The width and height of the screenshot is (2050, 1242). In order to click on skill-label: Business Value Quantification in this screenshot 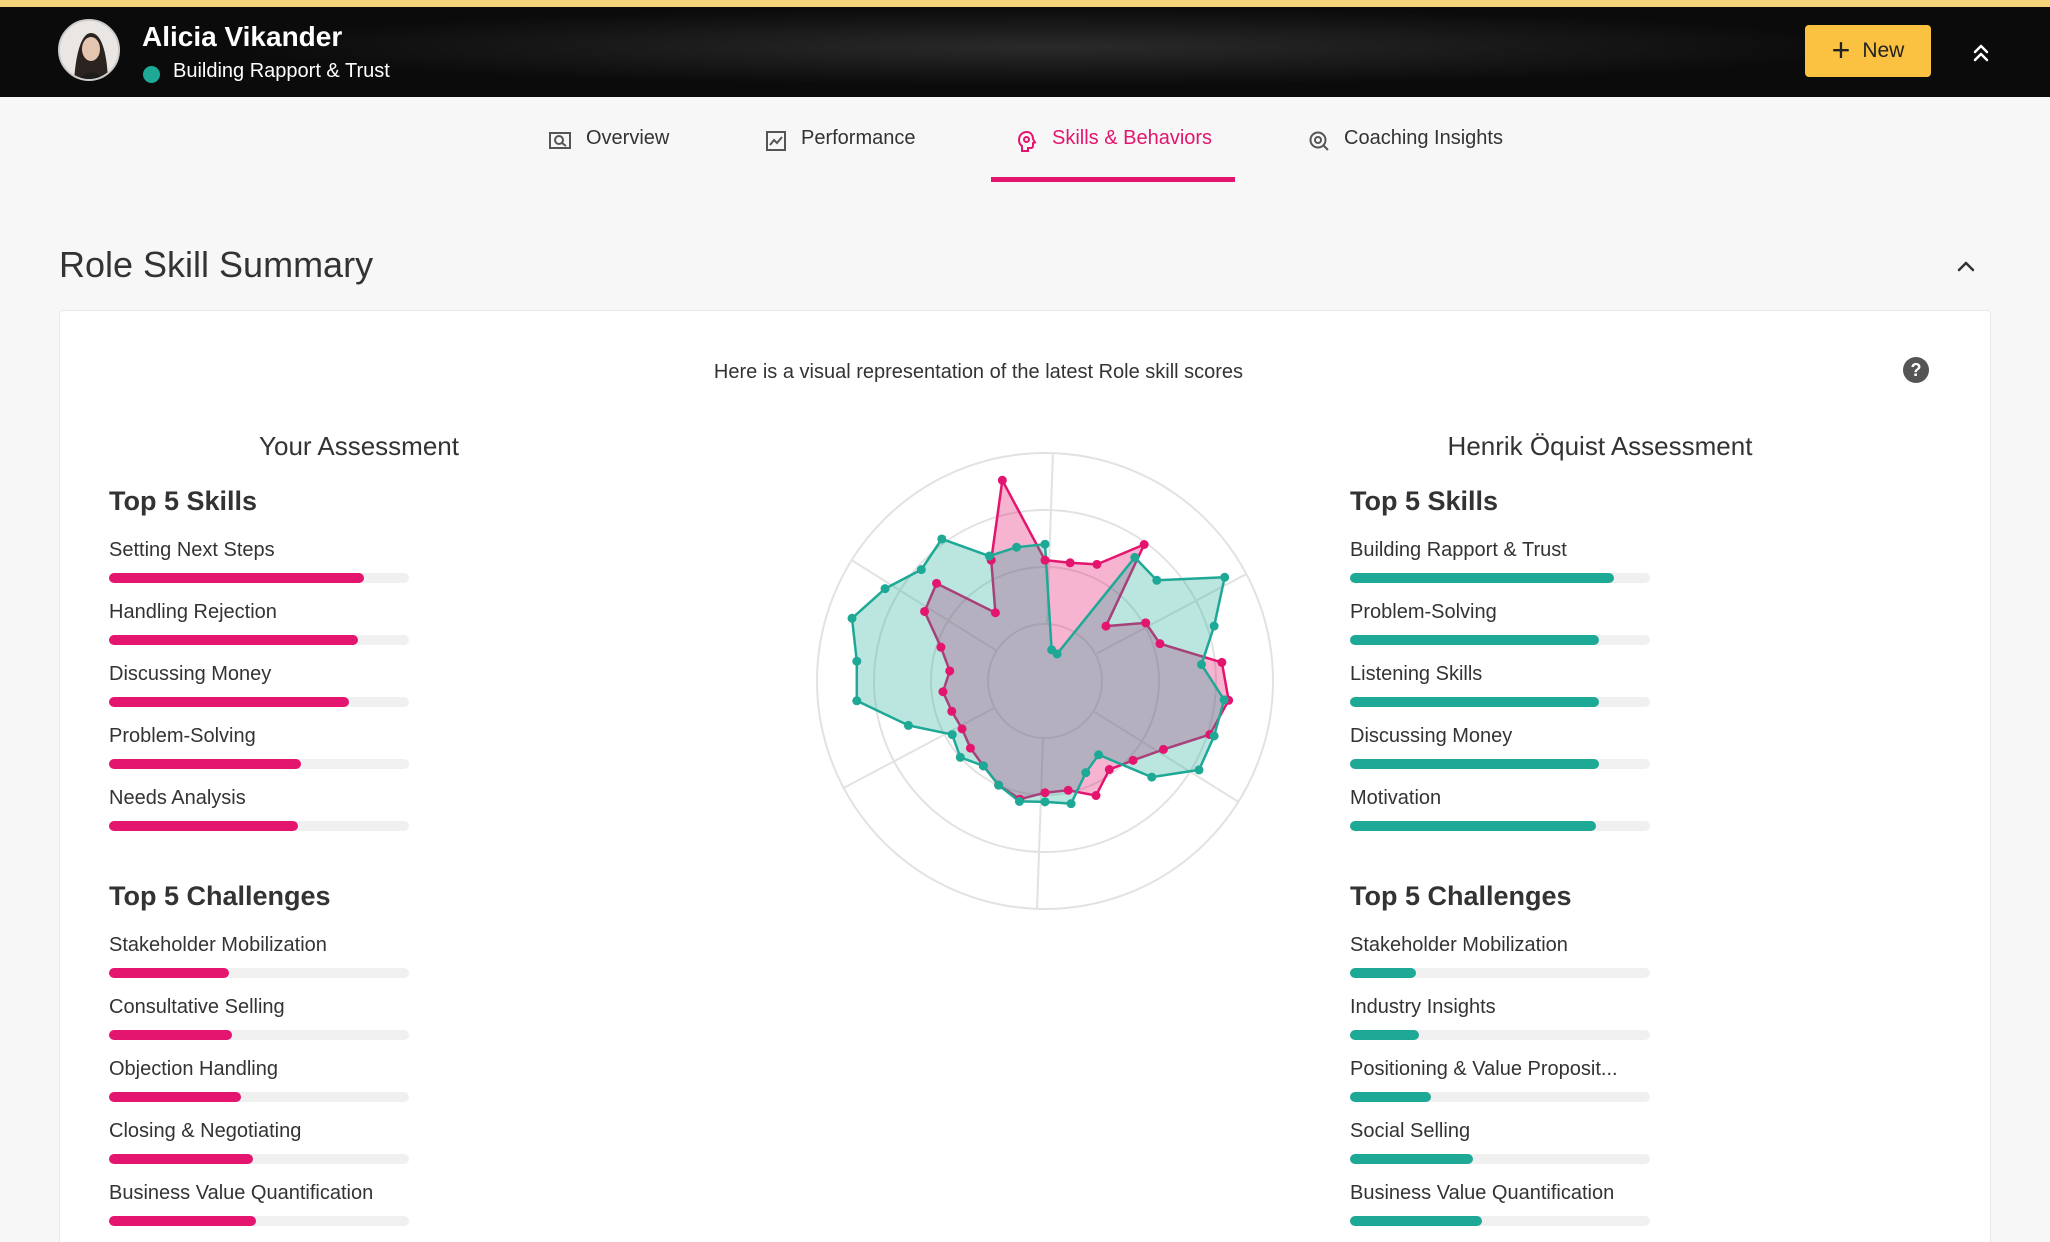, I will do `click(241, 1193)`.